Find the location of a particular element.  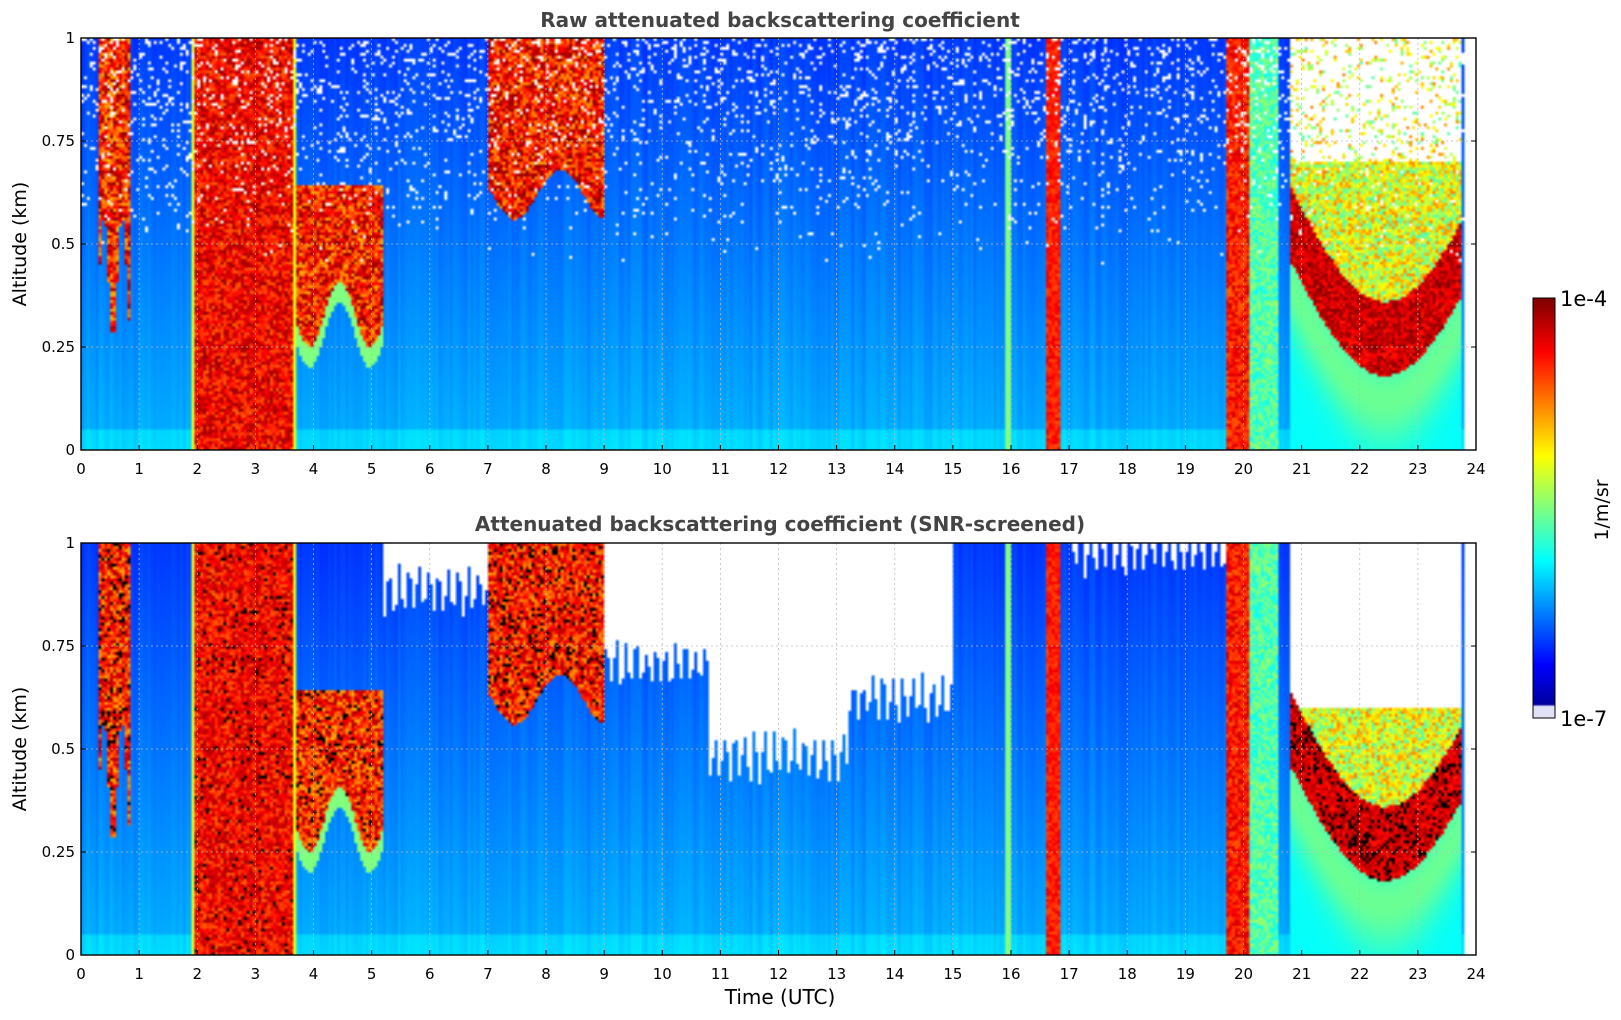

colorbar-max-label: 1e-4 is located at coordinates (1583, 299).